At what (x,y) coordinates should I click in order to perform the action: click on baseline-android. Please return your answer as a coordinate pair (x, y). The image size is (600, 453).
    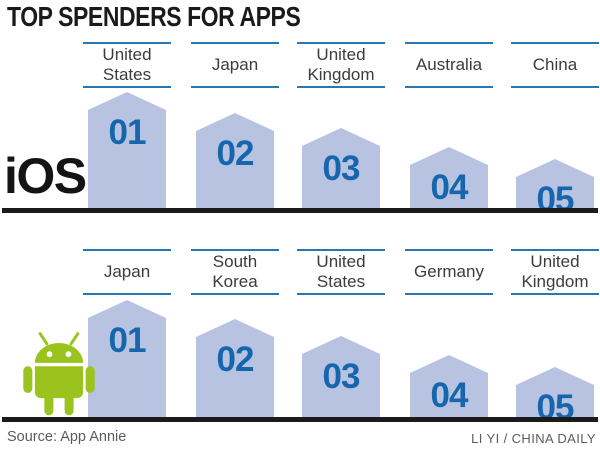
    Looking at the image, I should click on (300, 419).